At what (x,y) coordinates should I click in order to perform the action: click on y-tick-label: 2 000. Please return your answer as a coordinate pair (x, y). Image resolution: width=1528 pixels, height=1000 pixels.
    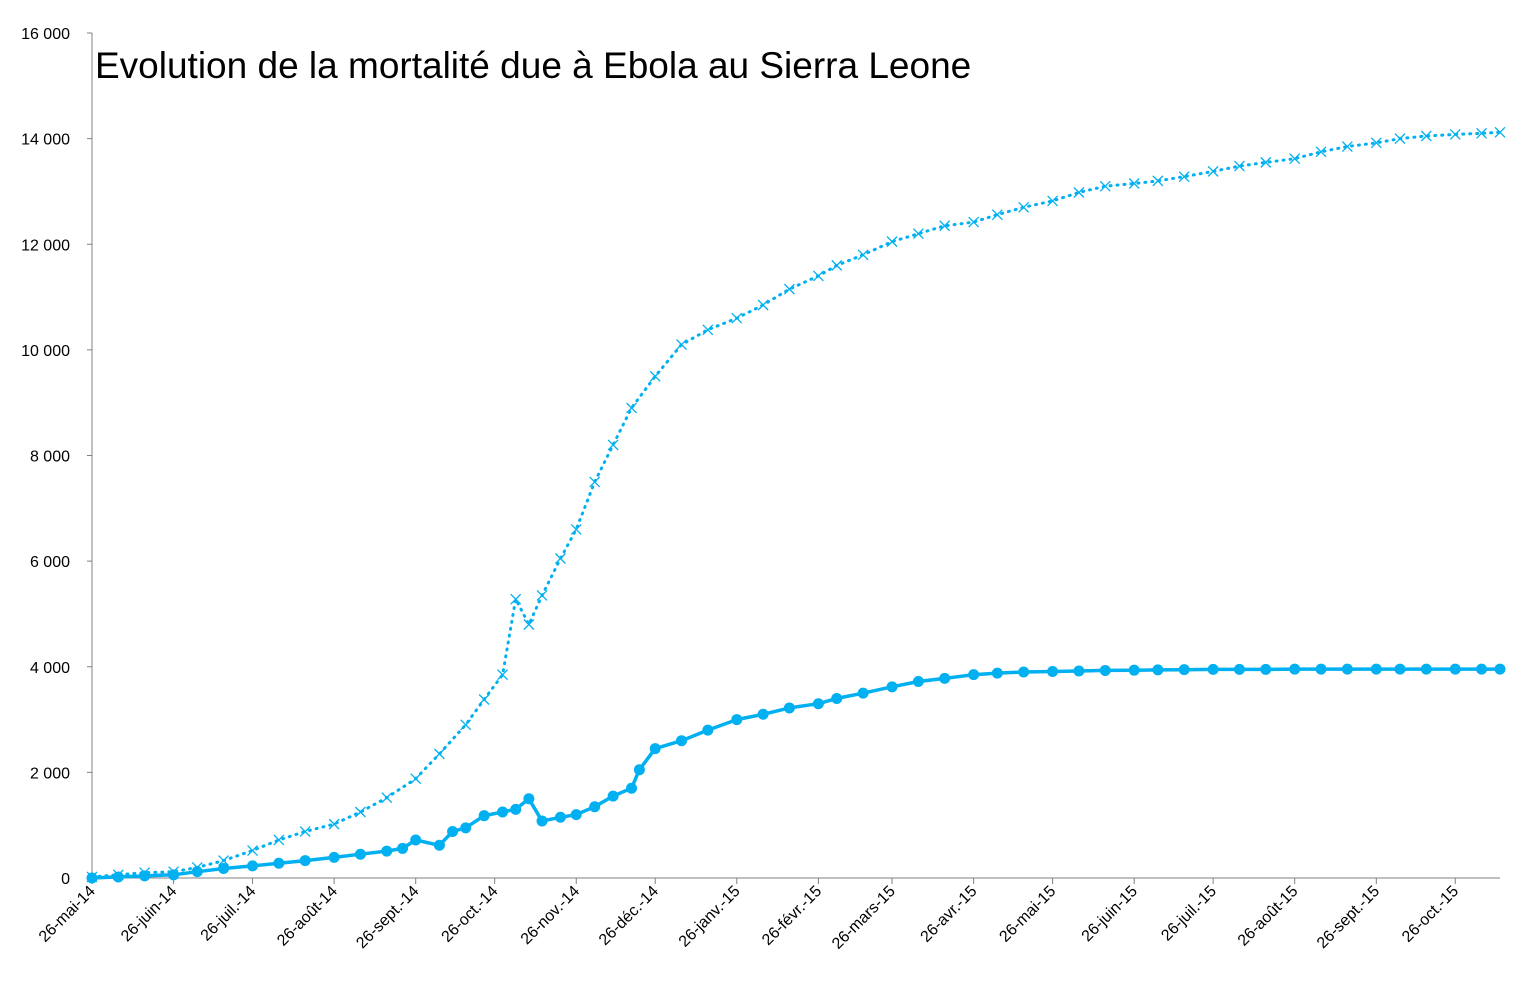
    Looking at the image, I should click on (50, 773).